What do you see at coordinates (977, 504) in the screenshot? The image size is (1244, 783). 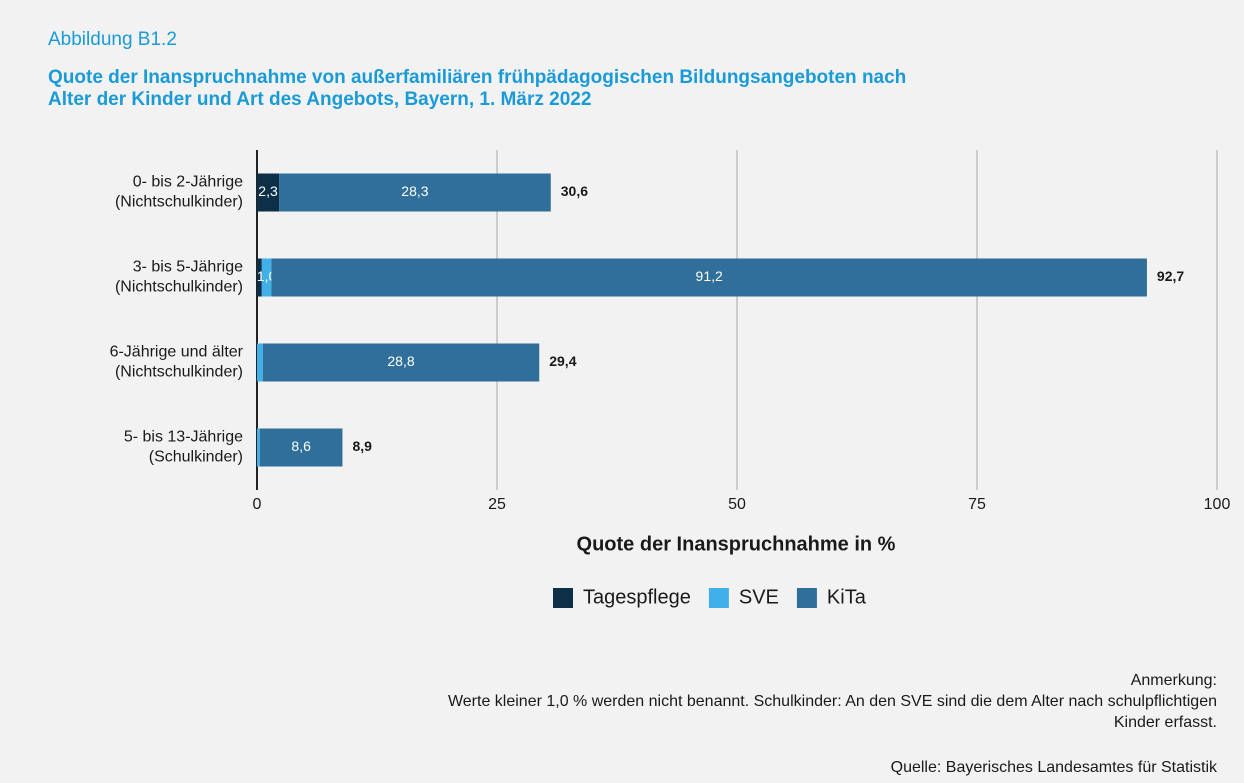 I see `x-tick-label: 75` at bounding box center [977, 504].